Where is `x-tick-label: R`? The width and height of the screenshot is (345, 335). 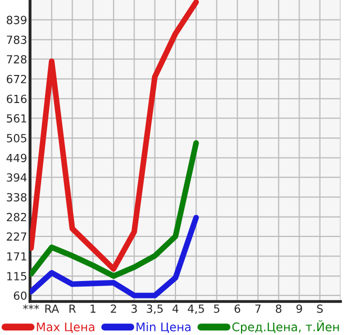 x-tick-label: R is located at coordinates (73, 308).